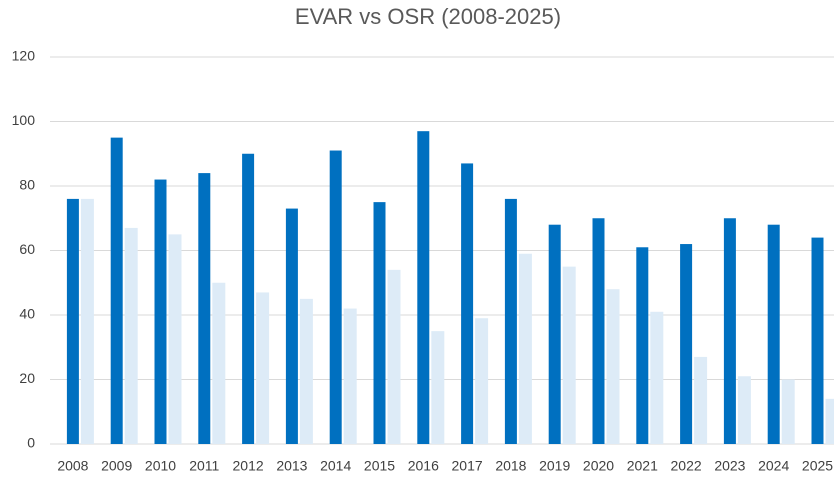  Describe the element at coordinates (423, 466) in the screenshot. I see `x-tick-label: 2016` at that location.